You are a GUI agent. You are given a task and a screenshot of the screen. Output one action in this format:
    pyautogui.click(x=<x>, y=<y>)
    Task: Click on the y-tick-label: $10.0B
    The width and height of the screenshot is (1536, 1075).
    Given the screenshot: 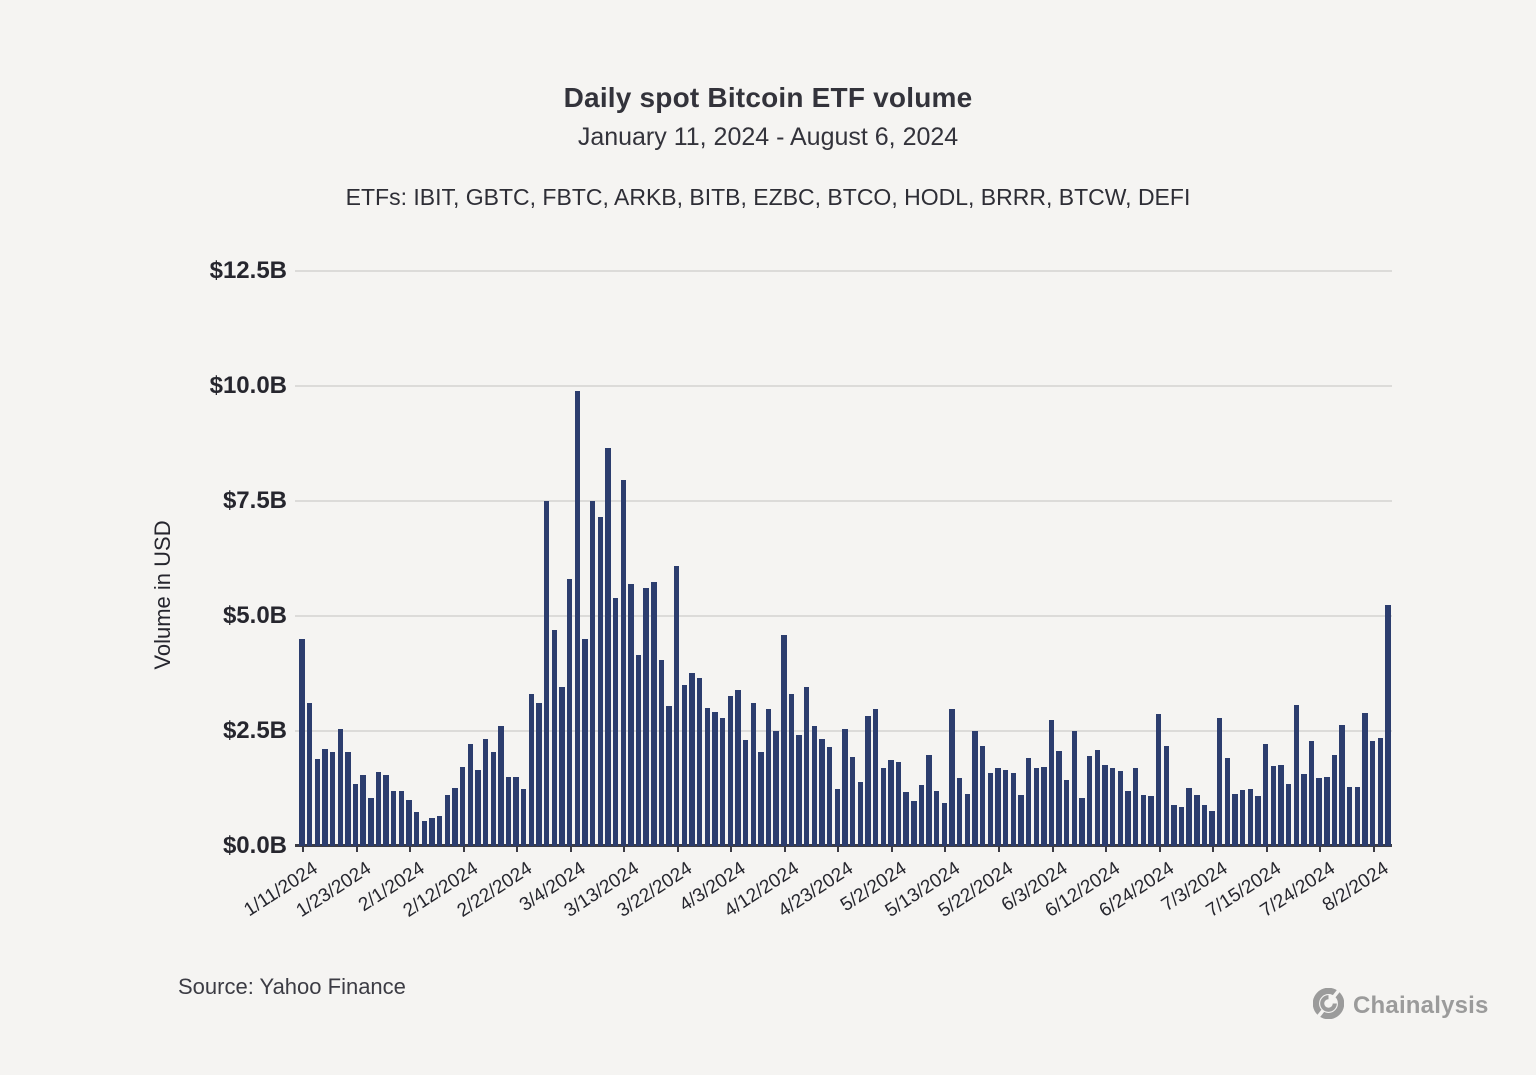 What is the action you would take?
    pyautogui.click(x=248, y=385)
    